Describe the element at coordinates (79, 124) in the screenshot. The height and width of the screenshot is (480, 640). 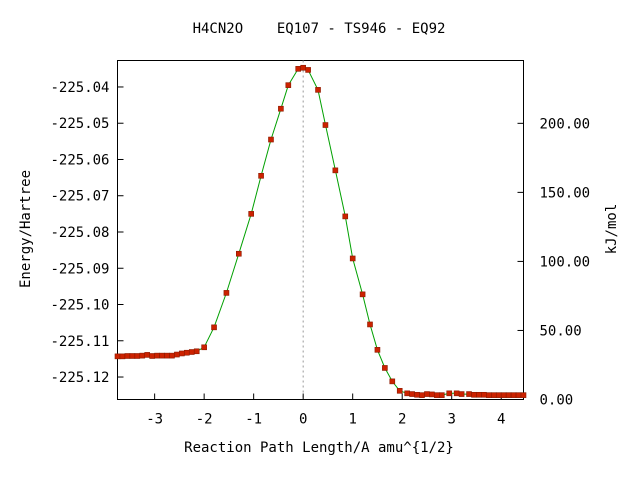
I see `y-tick-label: -225.05` at that location.